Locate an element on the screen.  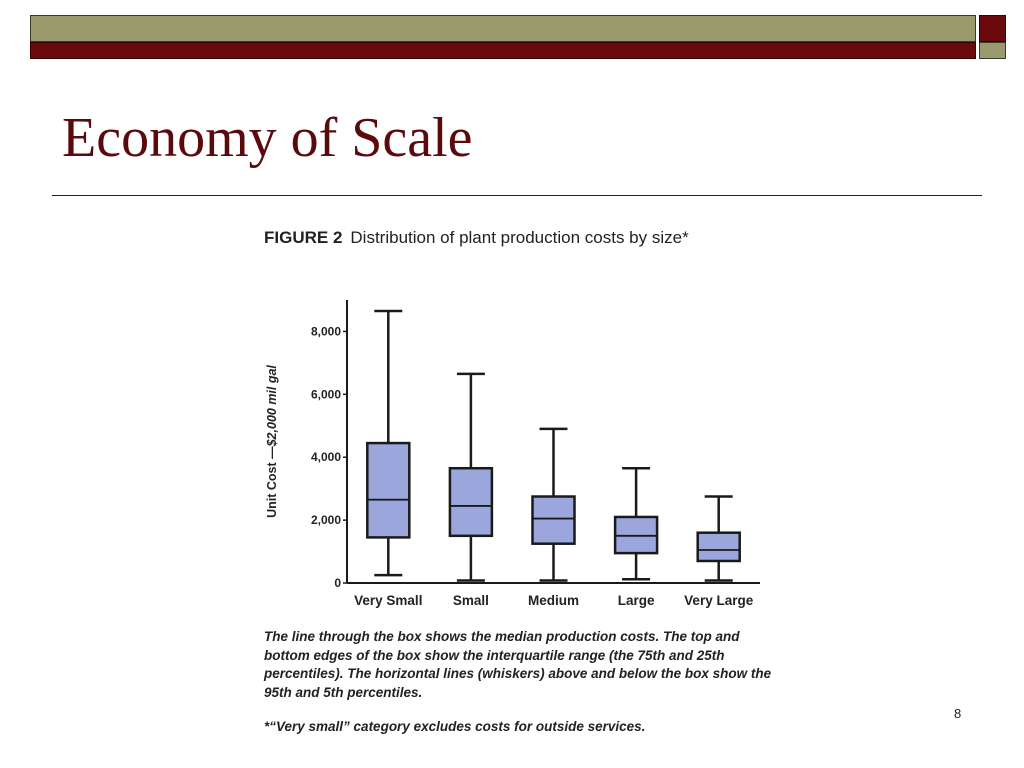
figure-label: FIGURE 2 is located at coordinates (303, 237).